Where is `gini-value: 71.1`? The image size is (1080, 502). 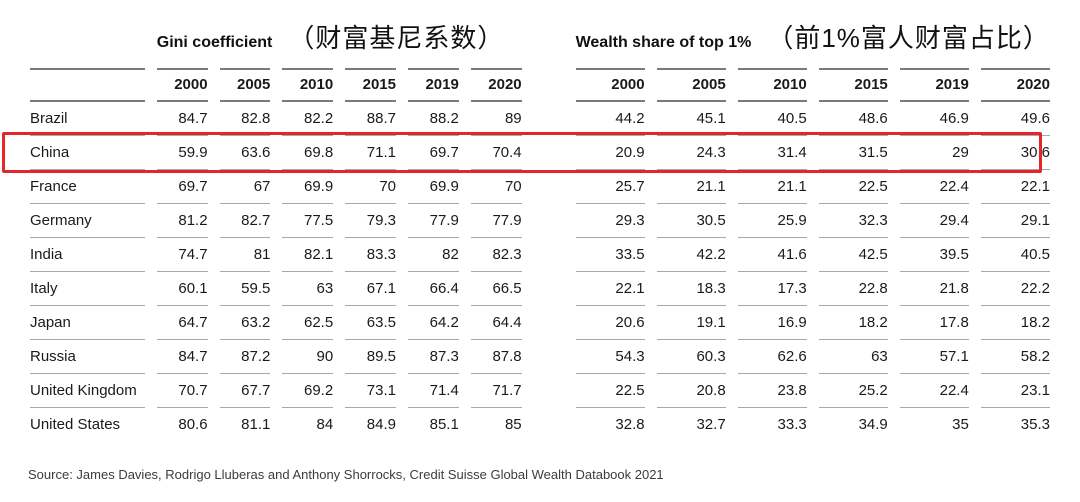 gini-value: 71.1 is located at coordinates (370, 153).